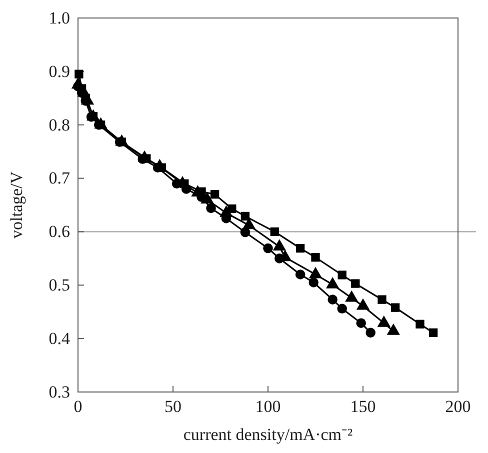 The width and height of the screenshot is (488, 453). Describe the element at coordinates (173, 406) in the screenshot. I see `x-tick-label: 50` at that location.